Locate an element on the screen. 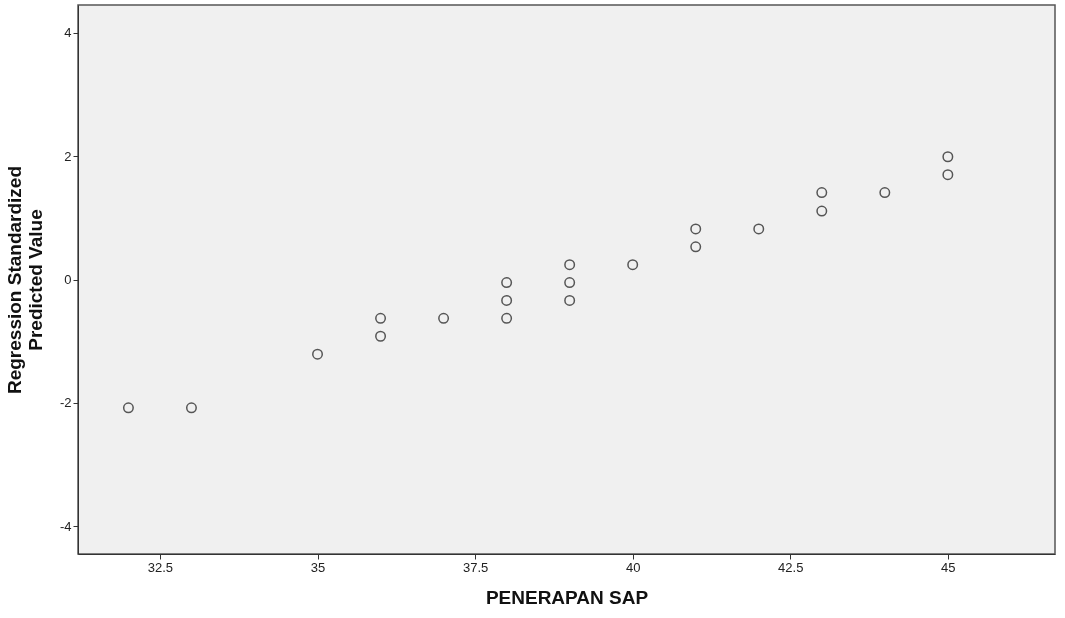  x-tick-label: 45 is located at coordinates (948, 567).